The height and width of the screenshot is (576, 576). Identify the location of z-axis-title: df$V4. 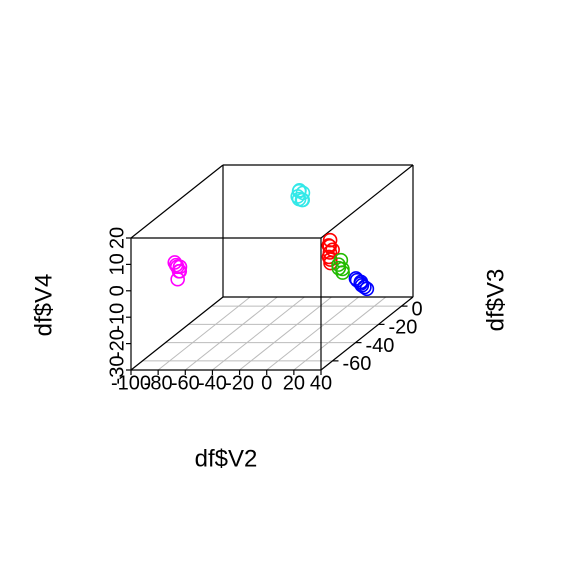
(43, 305).